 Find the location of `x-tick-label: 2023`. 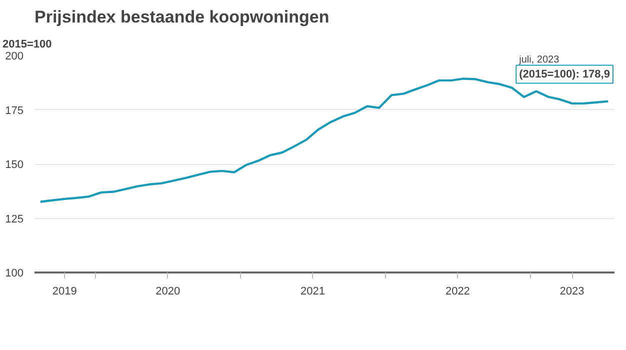

x-tick-label: 2023 is located at coordinates (572, 292).